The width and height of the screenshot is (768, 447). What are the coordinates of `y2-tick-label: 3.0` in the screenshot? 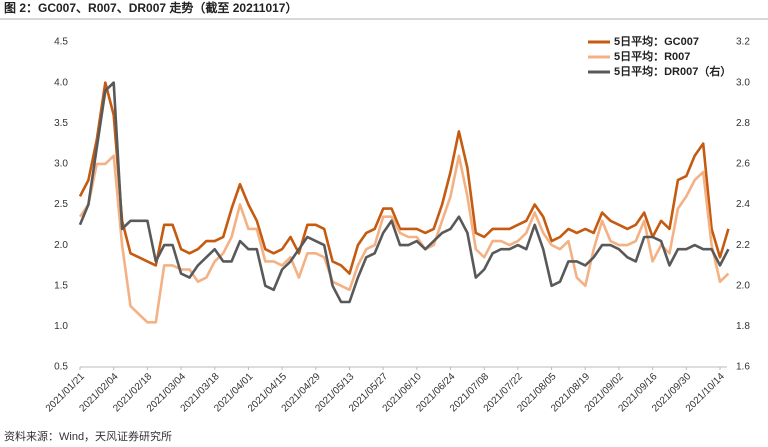 It's located at (743, 82).